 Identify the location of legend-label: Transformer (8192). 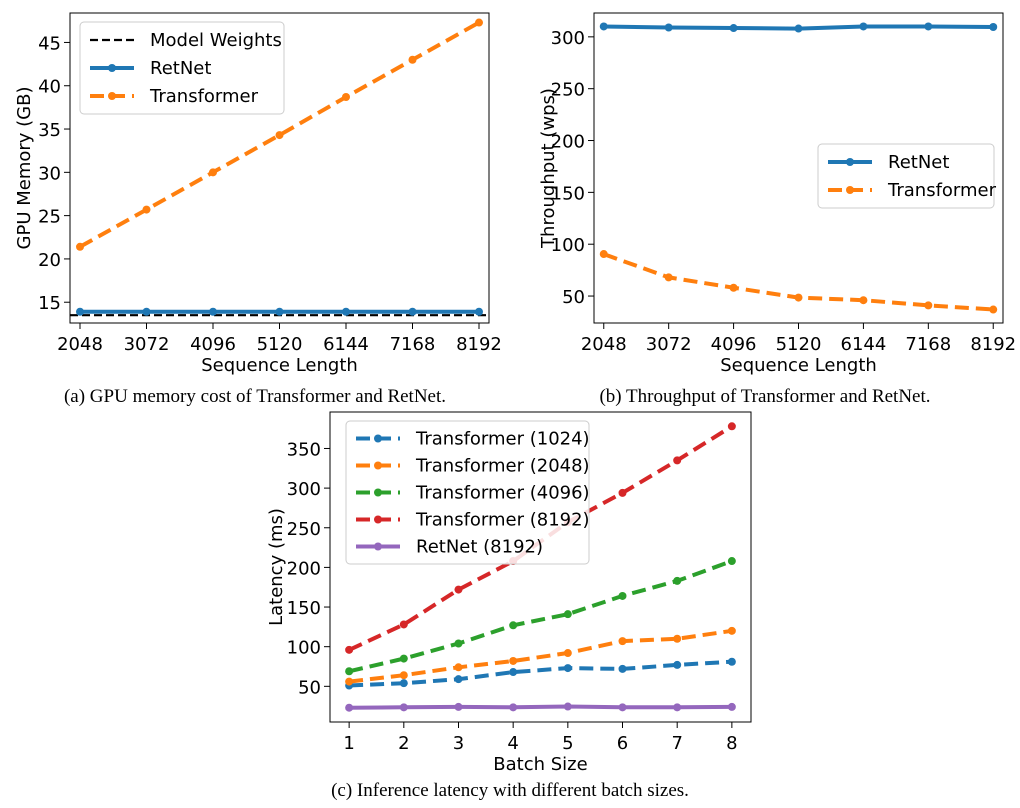
(502, 520).